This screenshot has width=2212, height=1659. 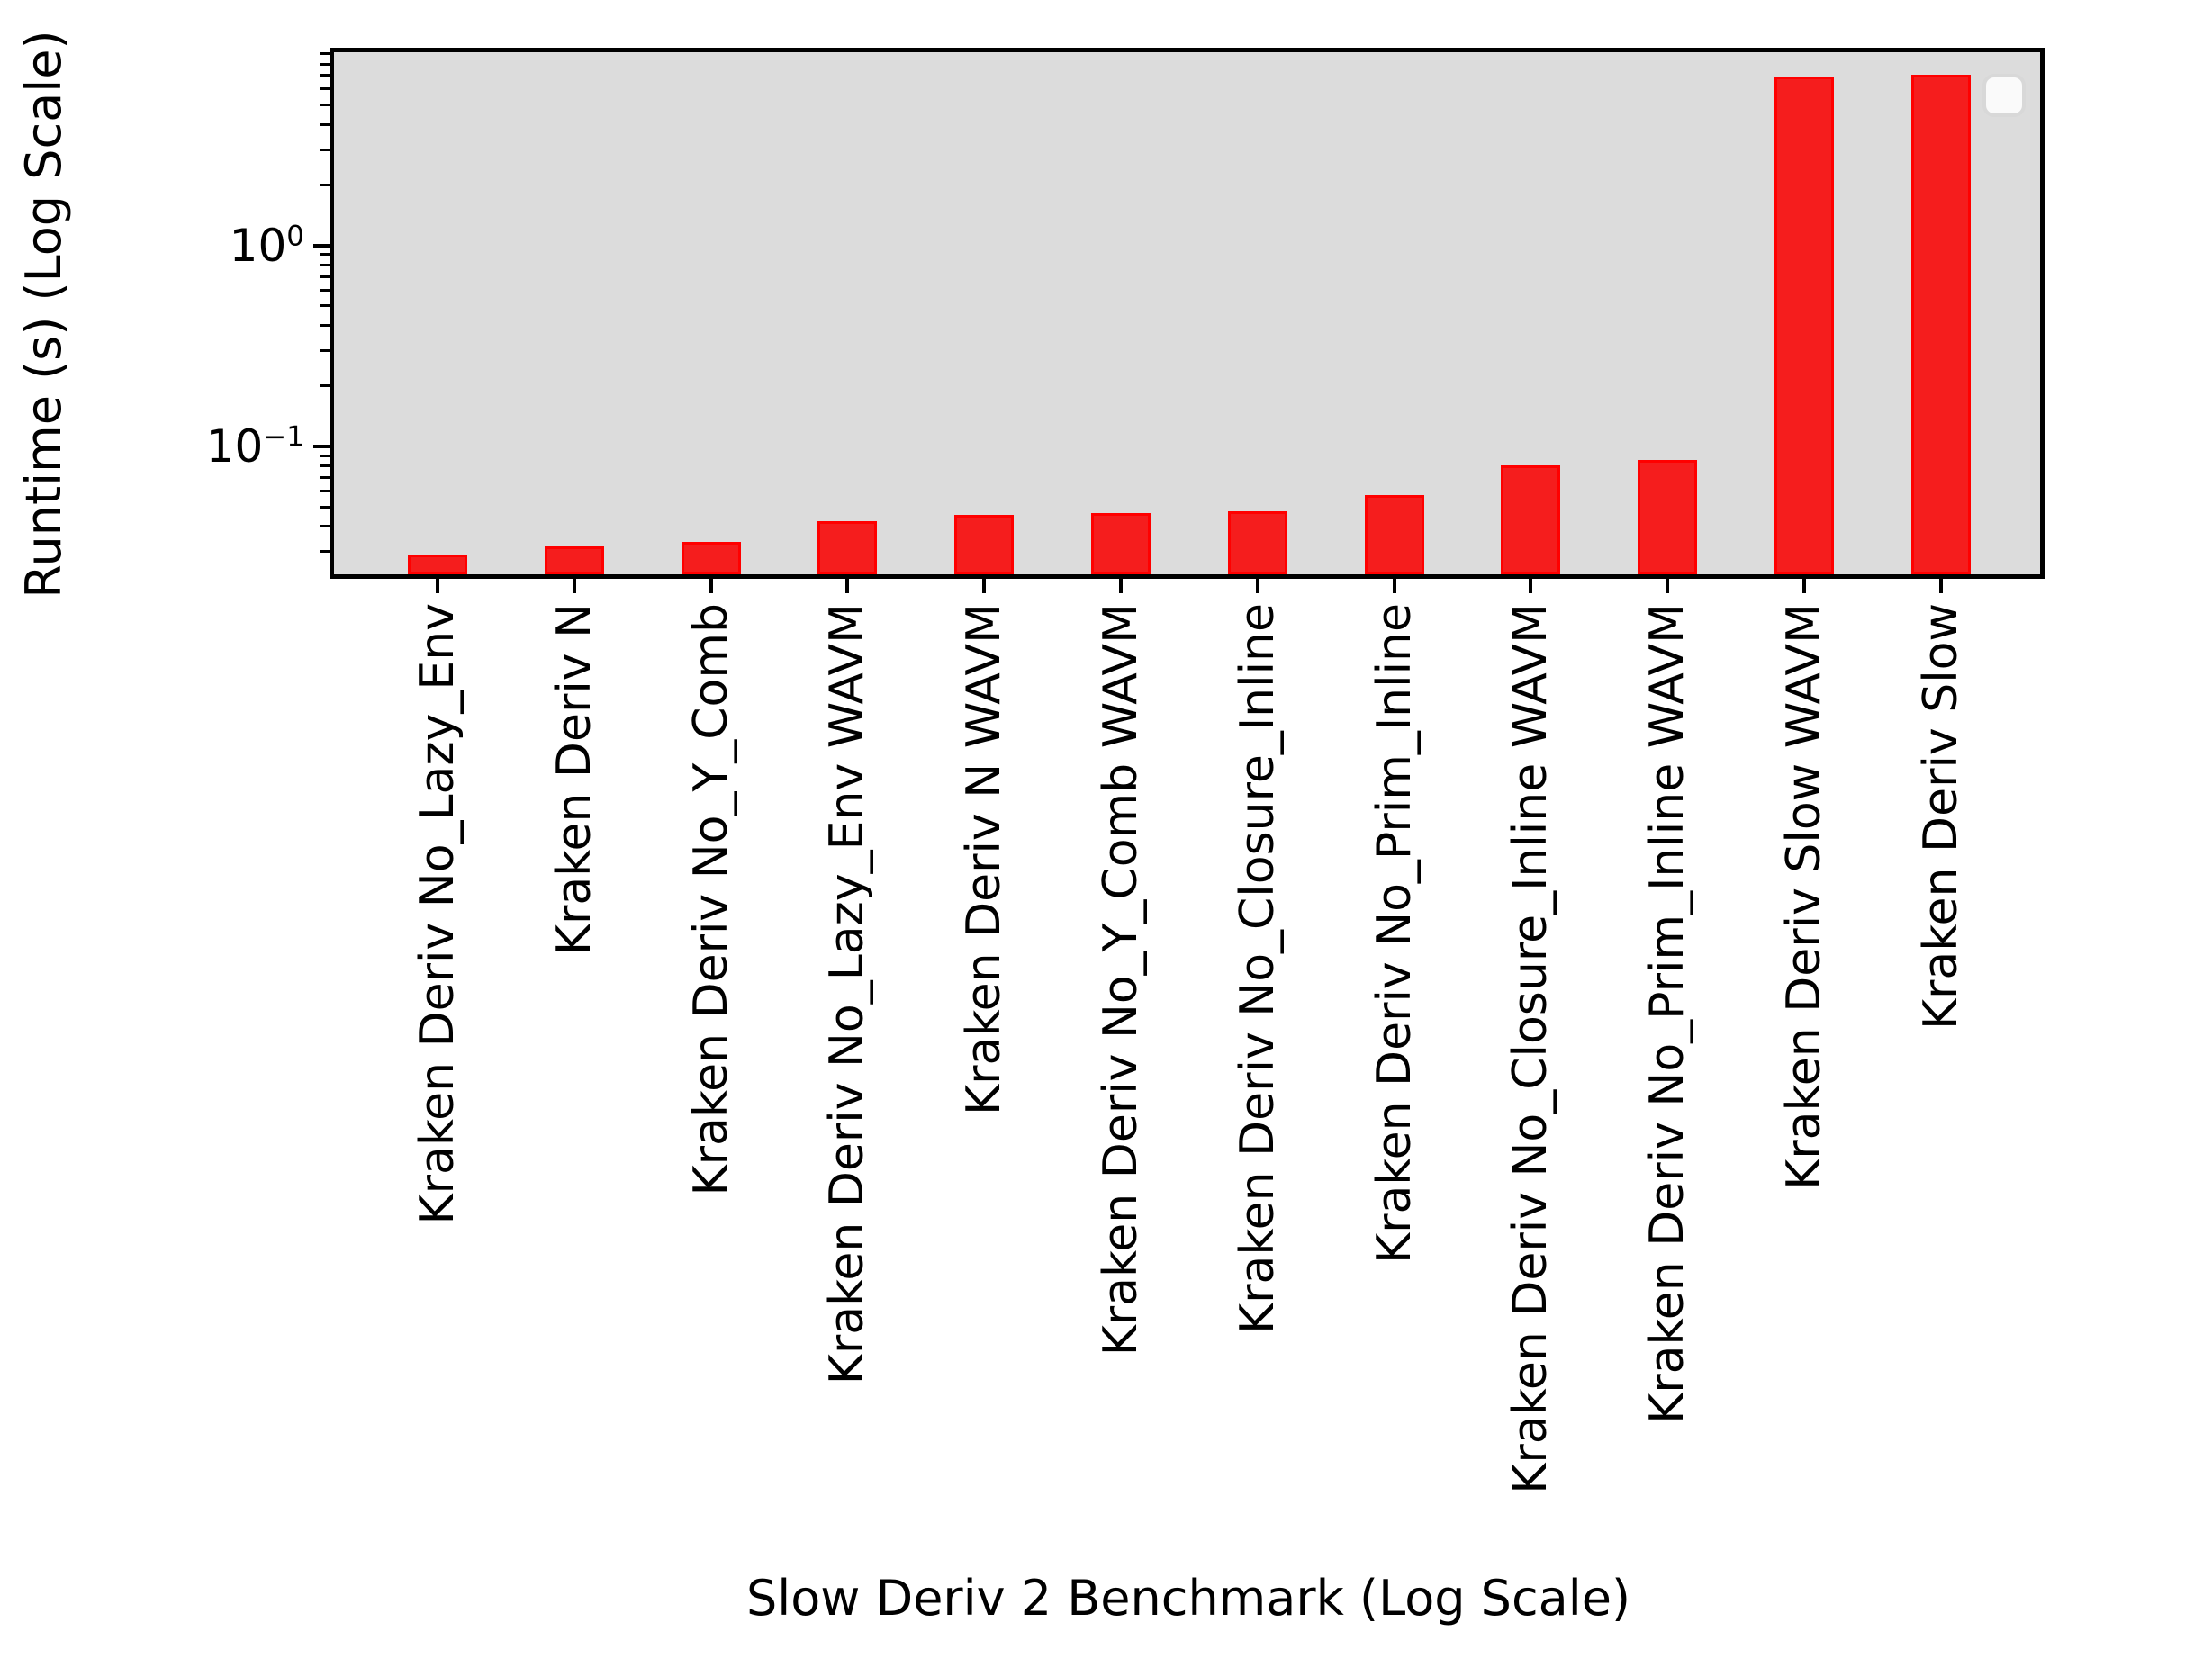 What do you see at coordinates (984, 859) in the screenshot?
I see `x-tick-label: Kraken Deriv N WAVM` at bounding box center [984, 859].